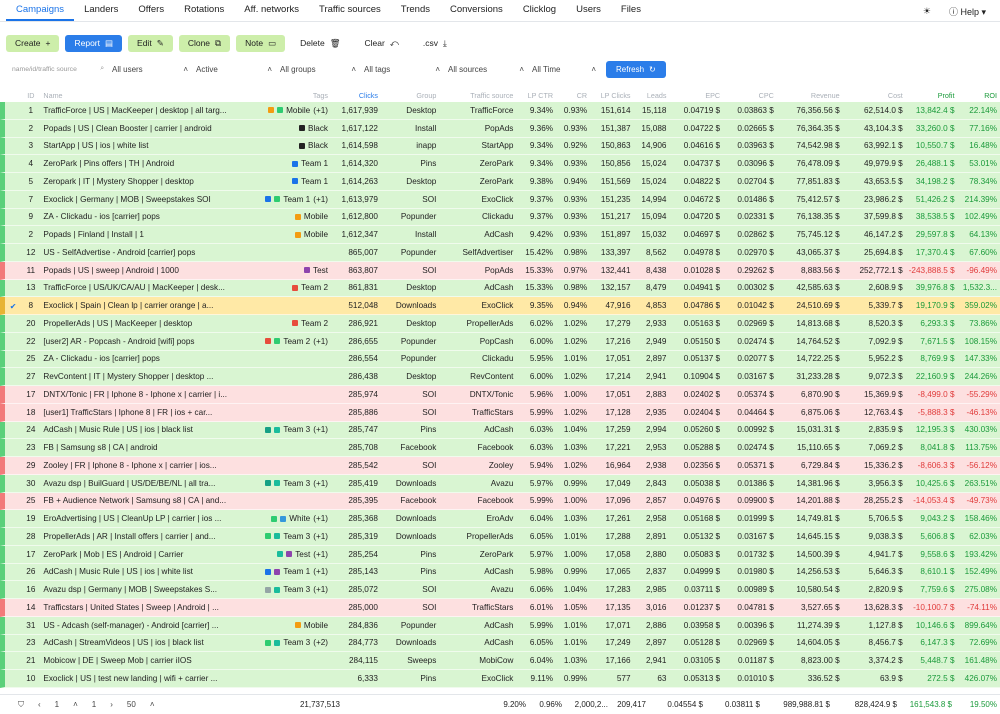  I want to click on col-header-traffic-source: Traffic source, so click(492, 95).